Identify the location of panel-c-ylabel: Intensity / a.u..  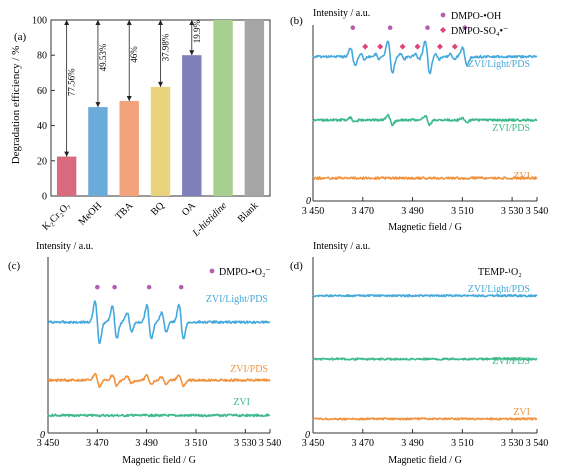
(64, 246).